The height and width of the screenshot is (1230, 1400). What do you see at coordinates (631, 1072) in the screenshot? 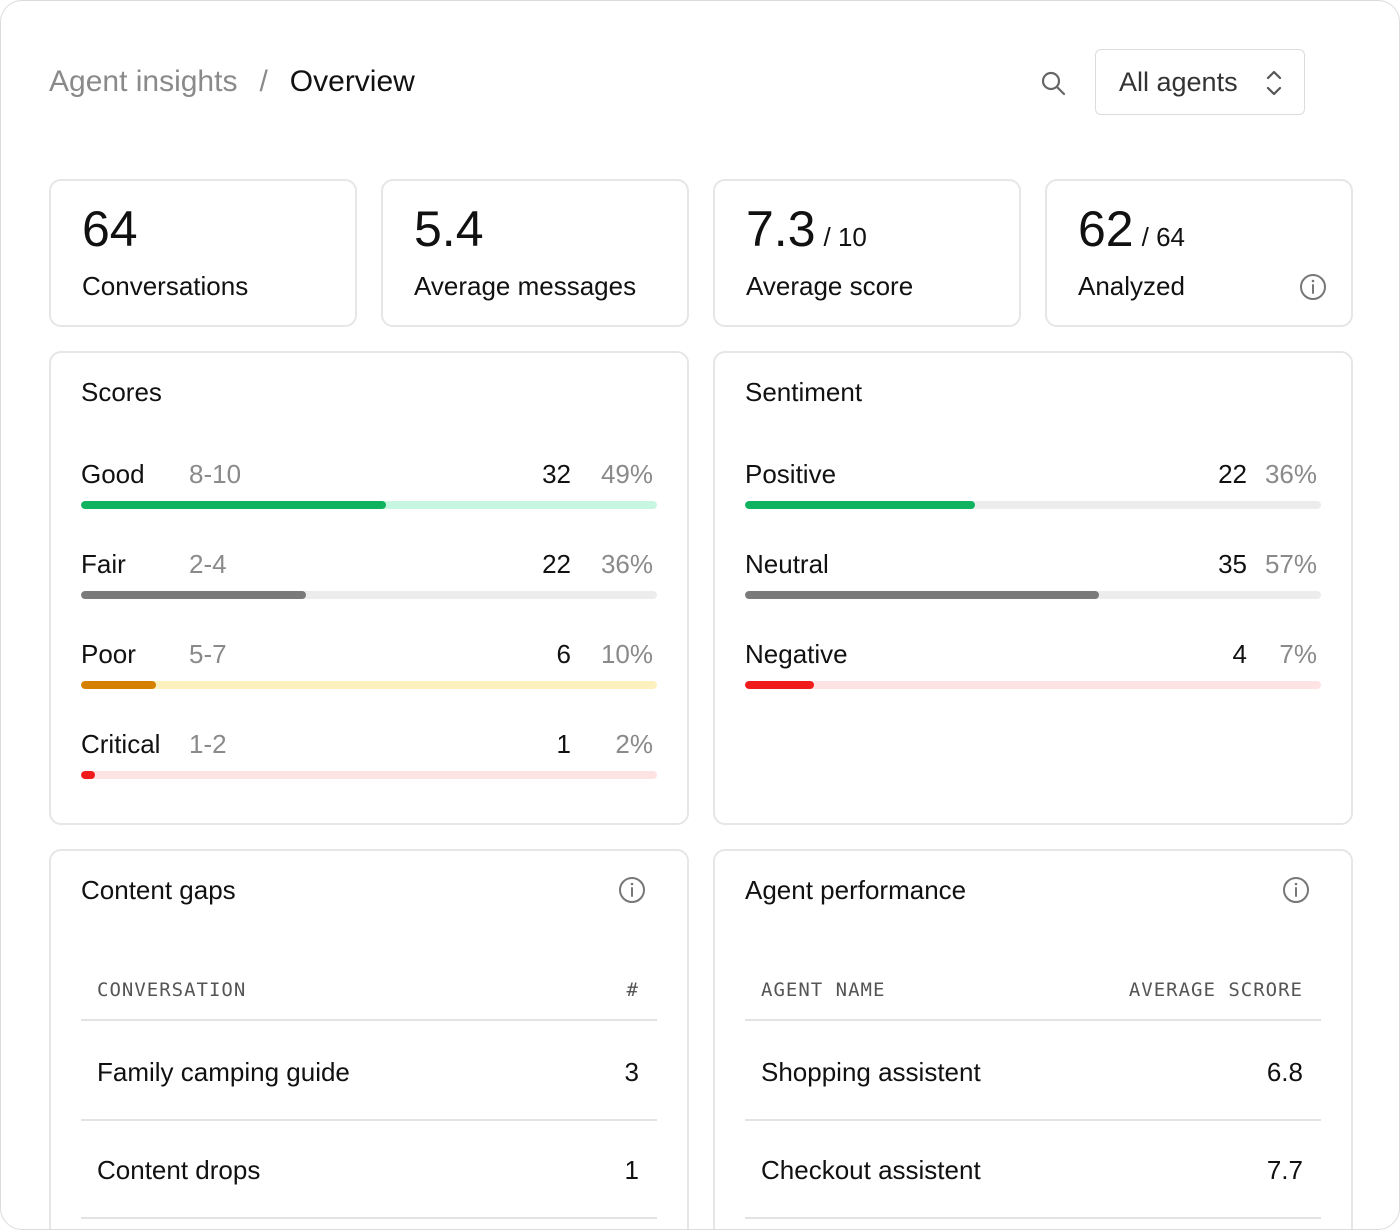
I see `conversation-count: 3` at bounding box center [631, 1072].